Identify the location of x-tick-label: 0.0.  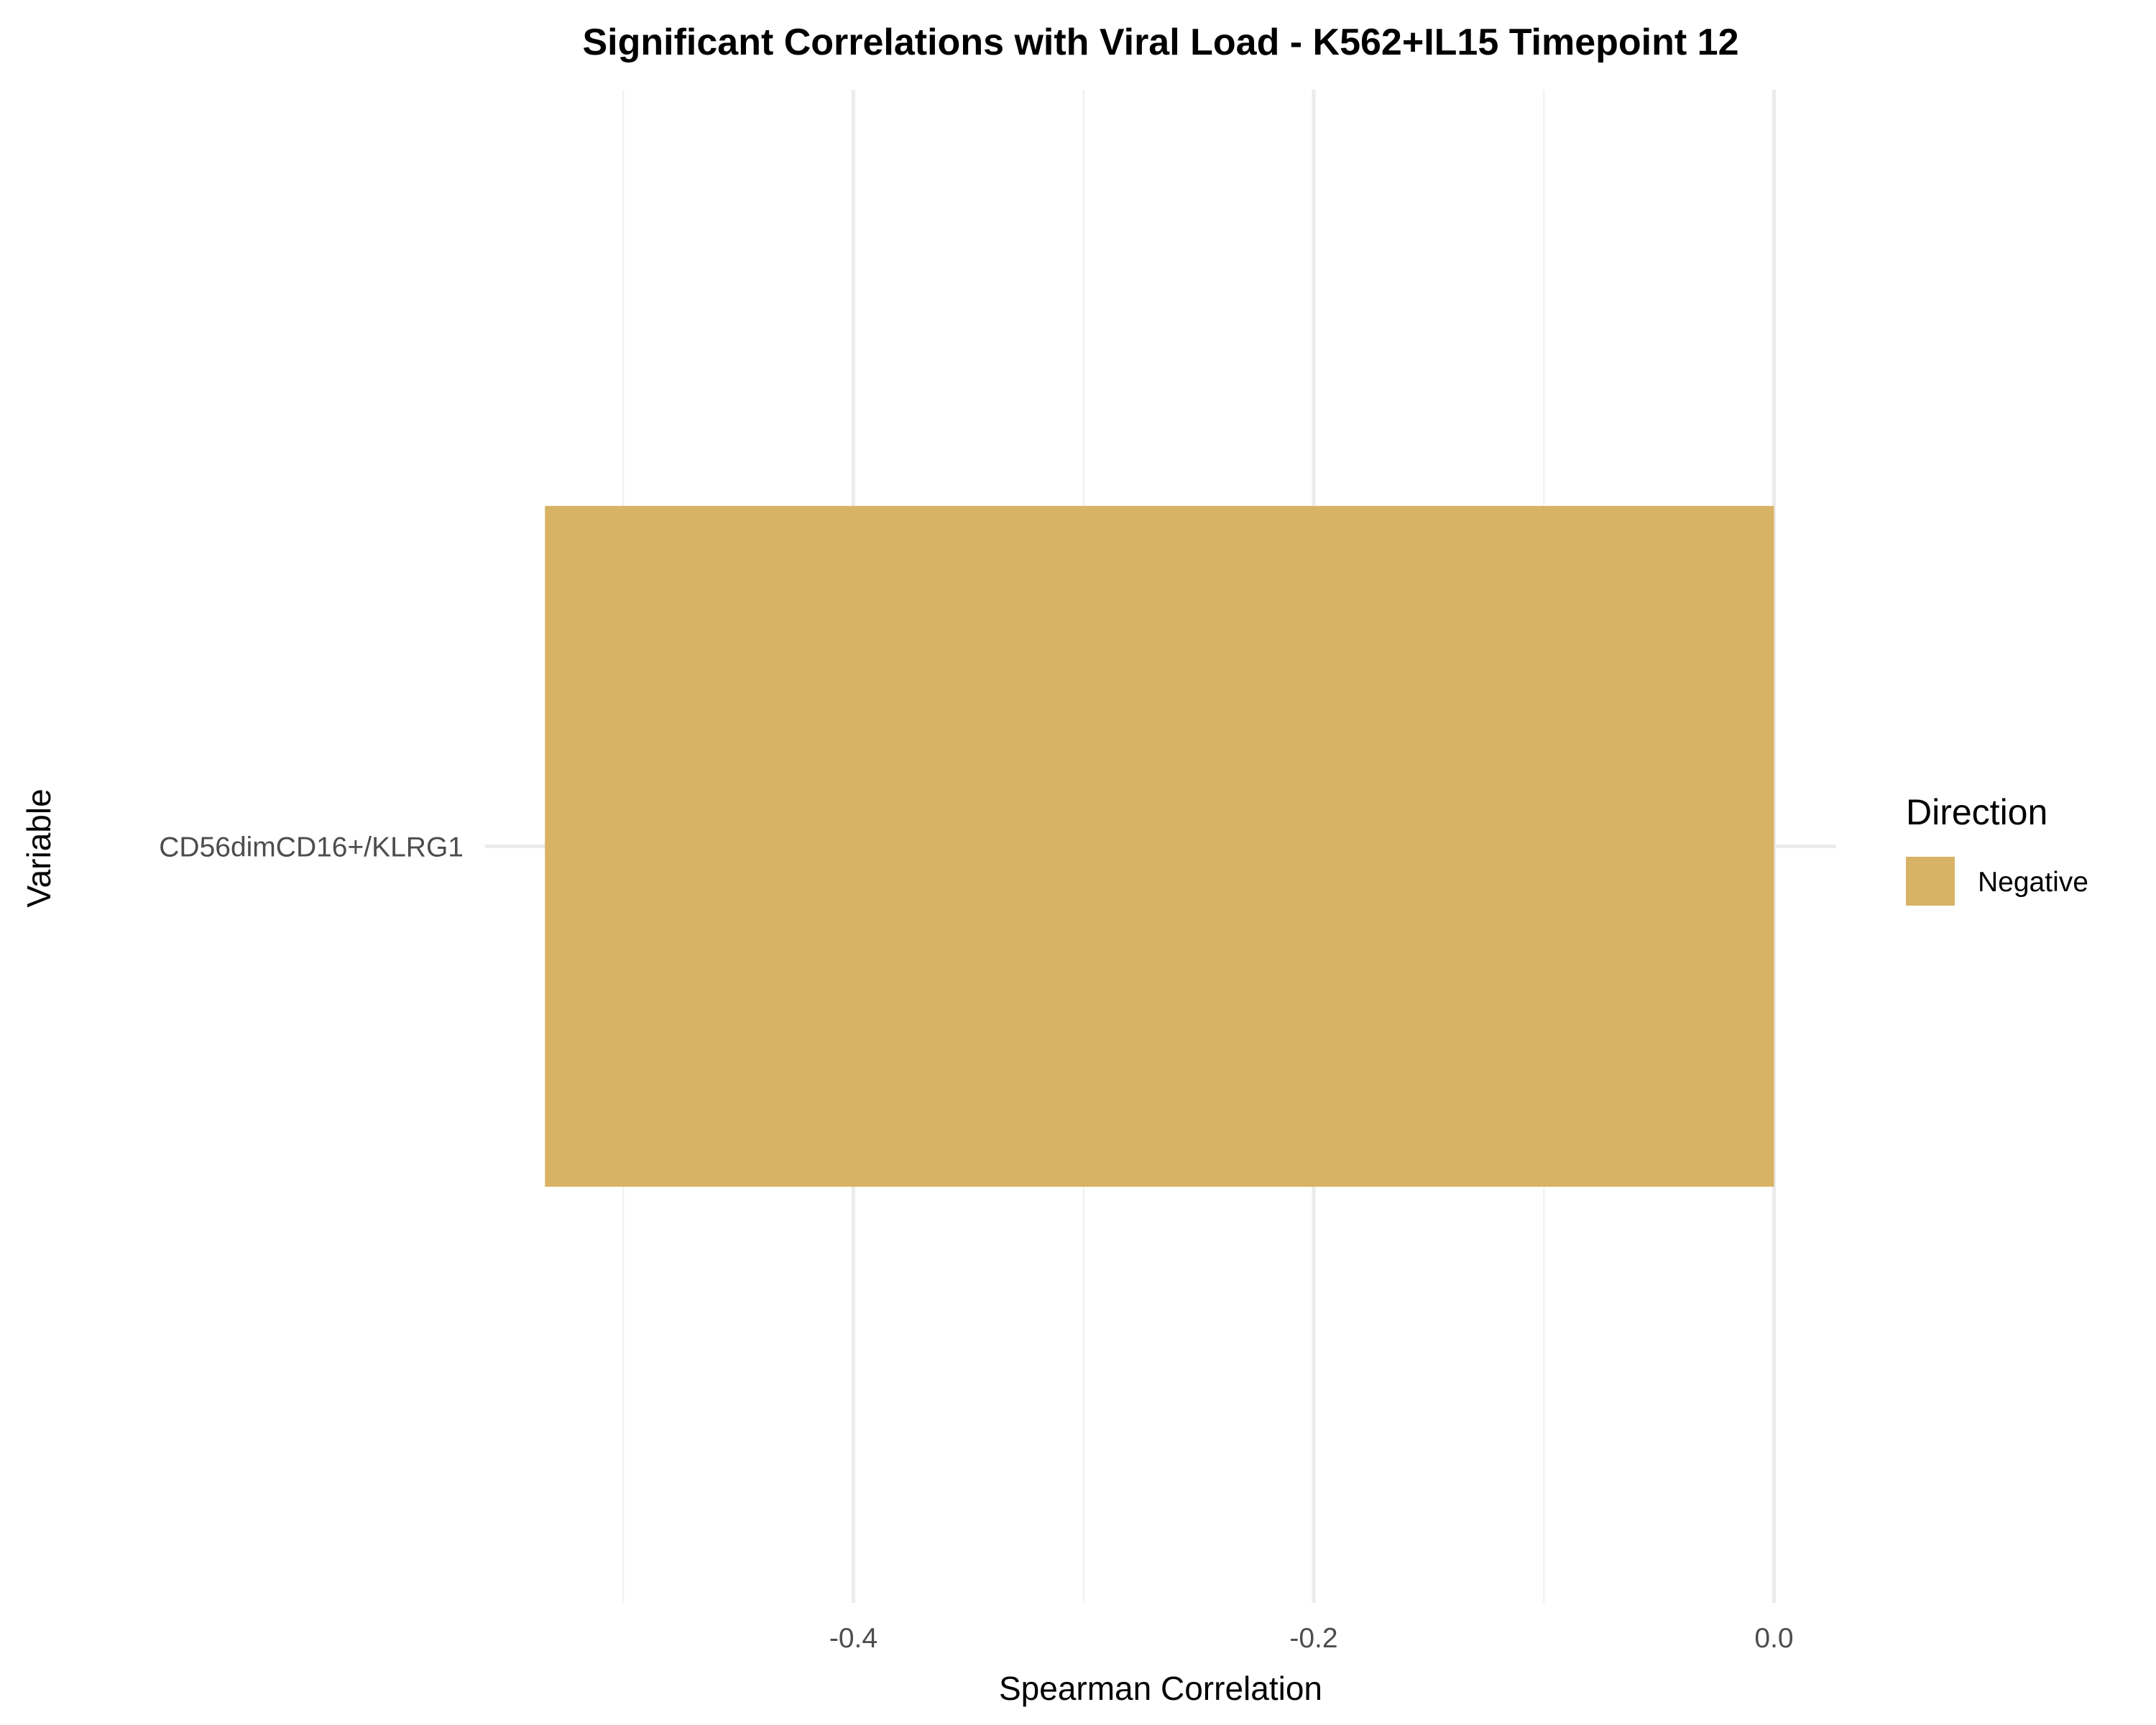
(1773, 1638).